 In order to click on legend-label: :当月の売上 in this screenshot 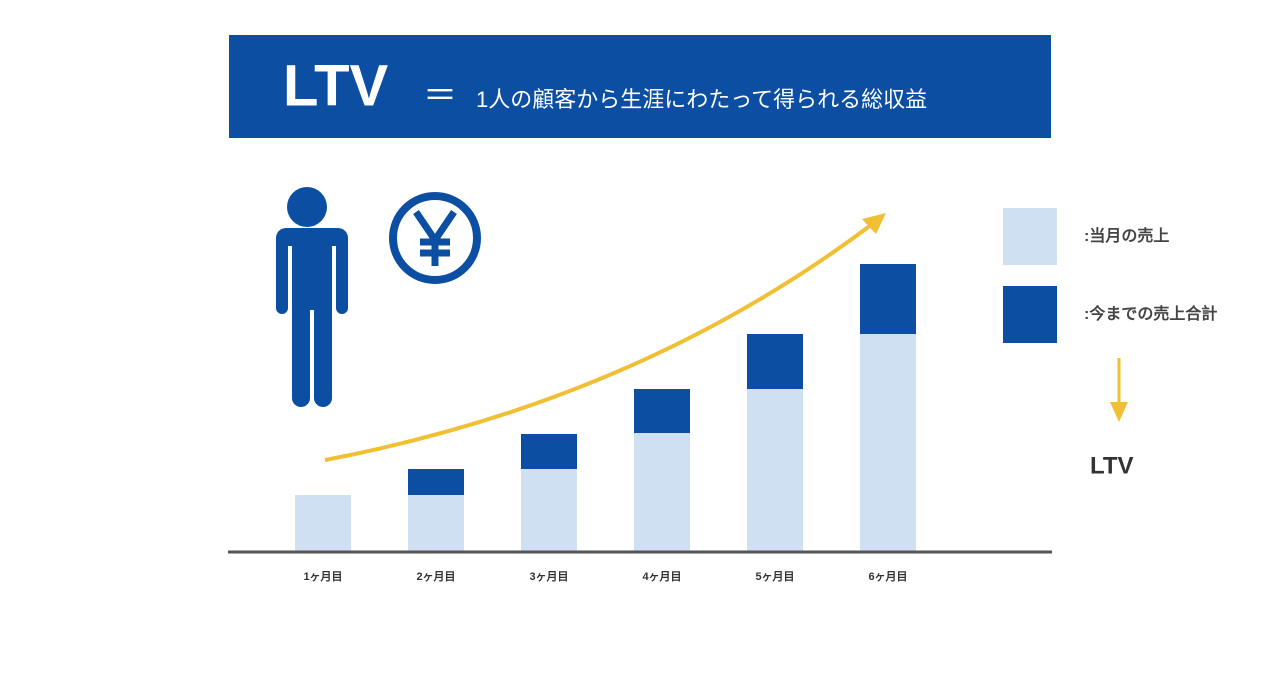, I will do `click(1126, 235)`.